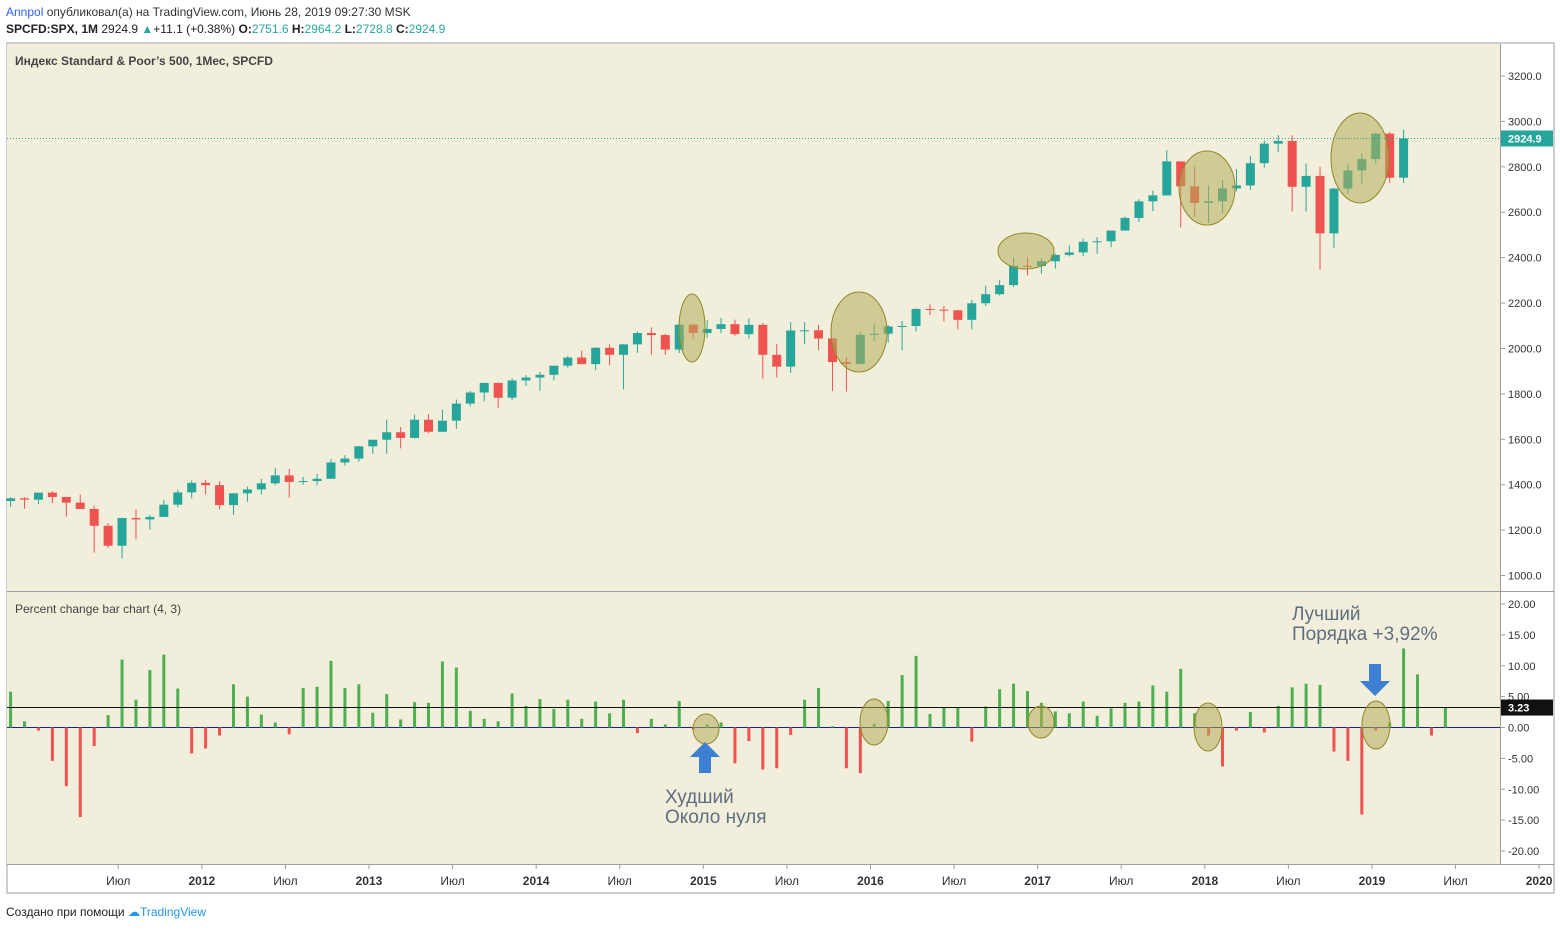 This screenshot has width=1560, height=930. What do you see at coordinates (52, 29) in the screenshot?
I see `symbol-name: SPCFD:SPX, 1M` at bounding box center [52, 29].